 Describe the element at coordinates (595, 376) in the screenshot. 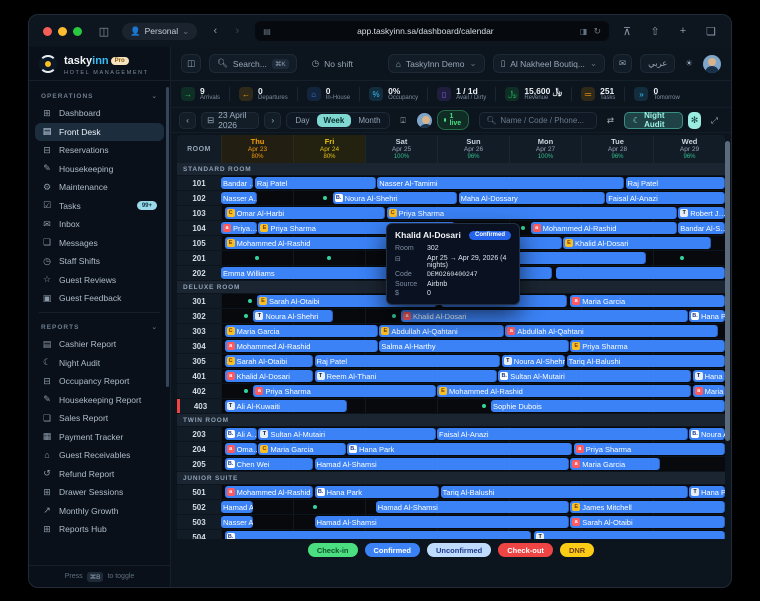

I see `booking-bar: B. Sultan Al-Mutairi` at that location.